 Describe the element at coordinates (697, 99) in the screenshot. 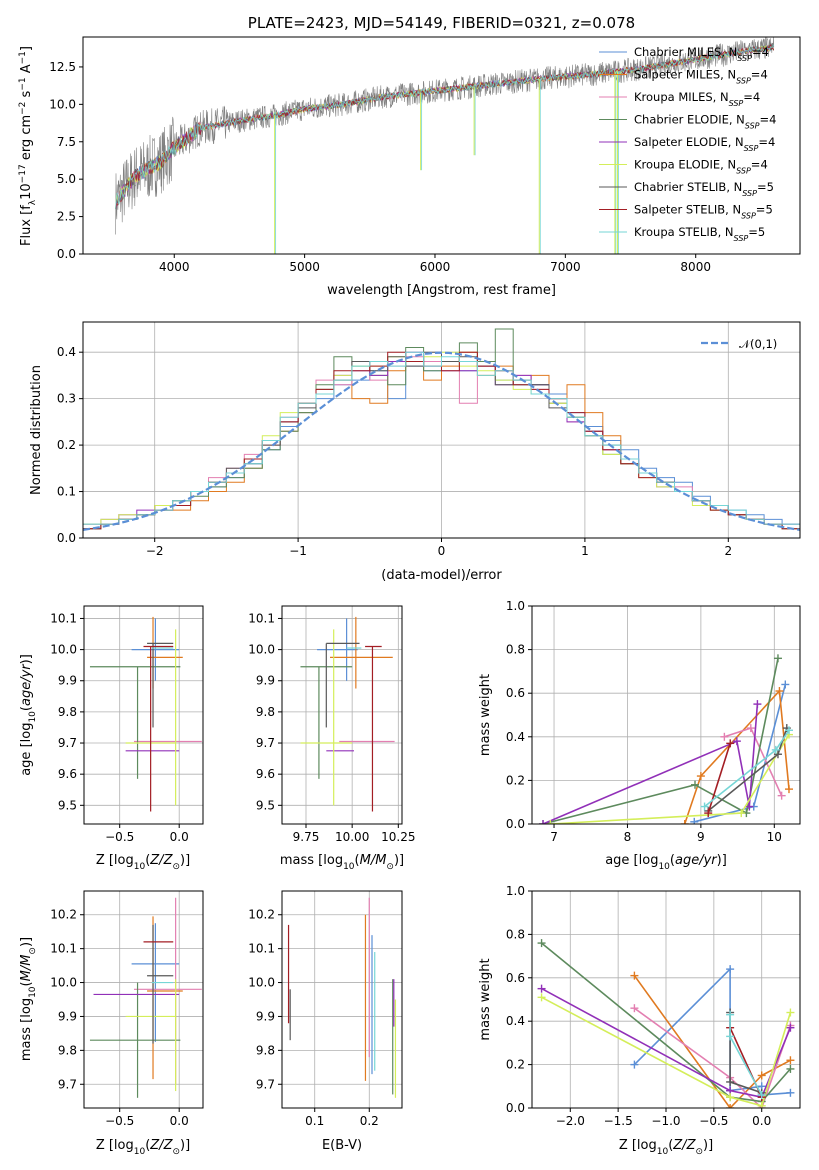

I see `legend-label: Kroupa MILES, NSSP=4` at that location.